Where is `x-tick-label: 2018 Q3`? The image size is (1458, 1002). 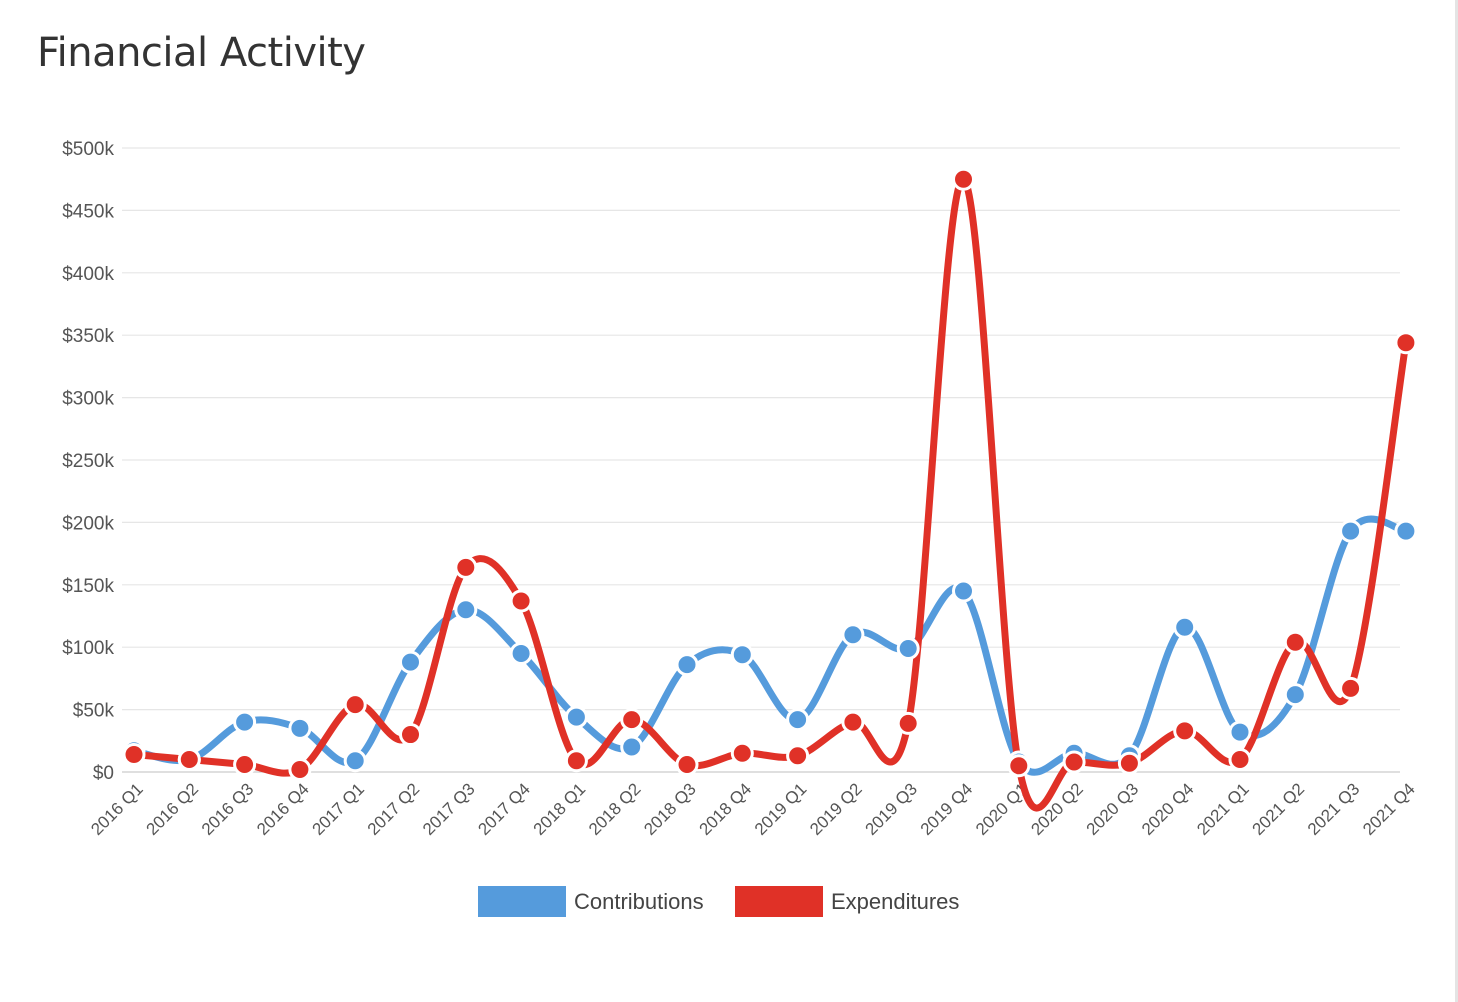
x-tick-label: 2018 Q3 is located at coordinates (670, 809).